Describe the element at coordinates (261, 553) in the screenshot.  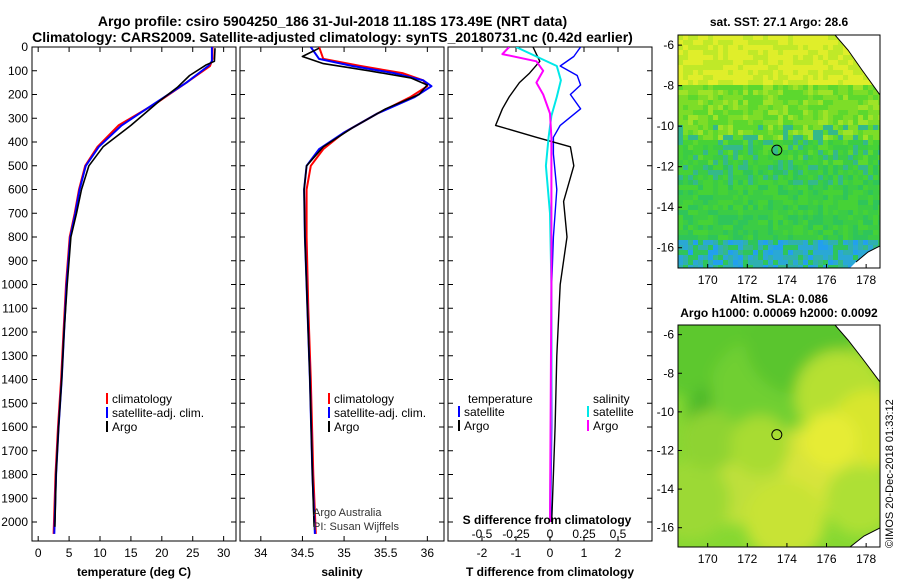
I see `x-tick-label: 34` at that location.